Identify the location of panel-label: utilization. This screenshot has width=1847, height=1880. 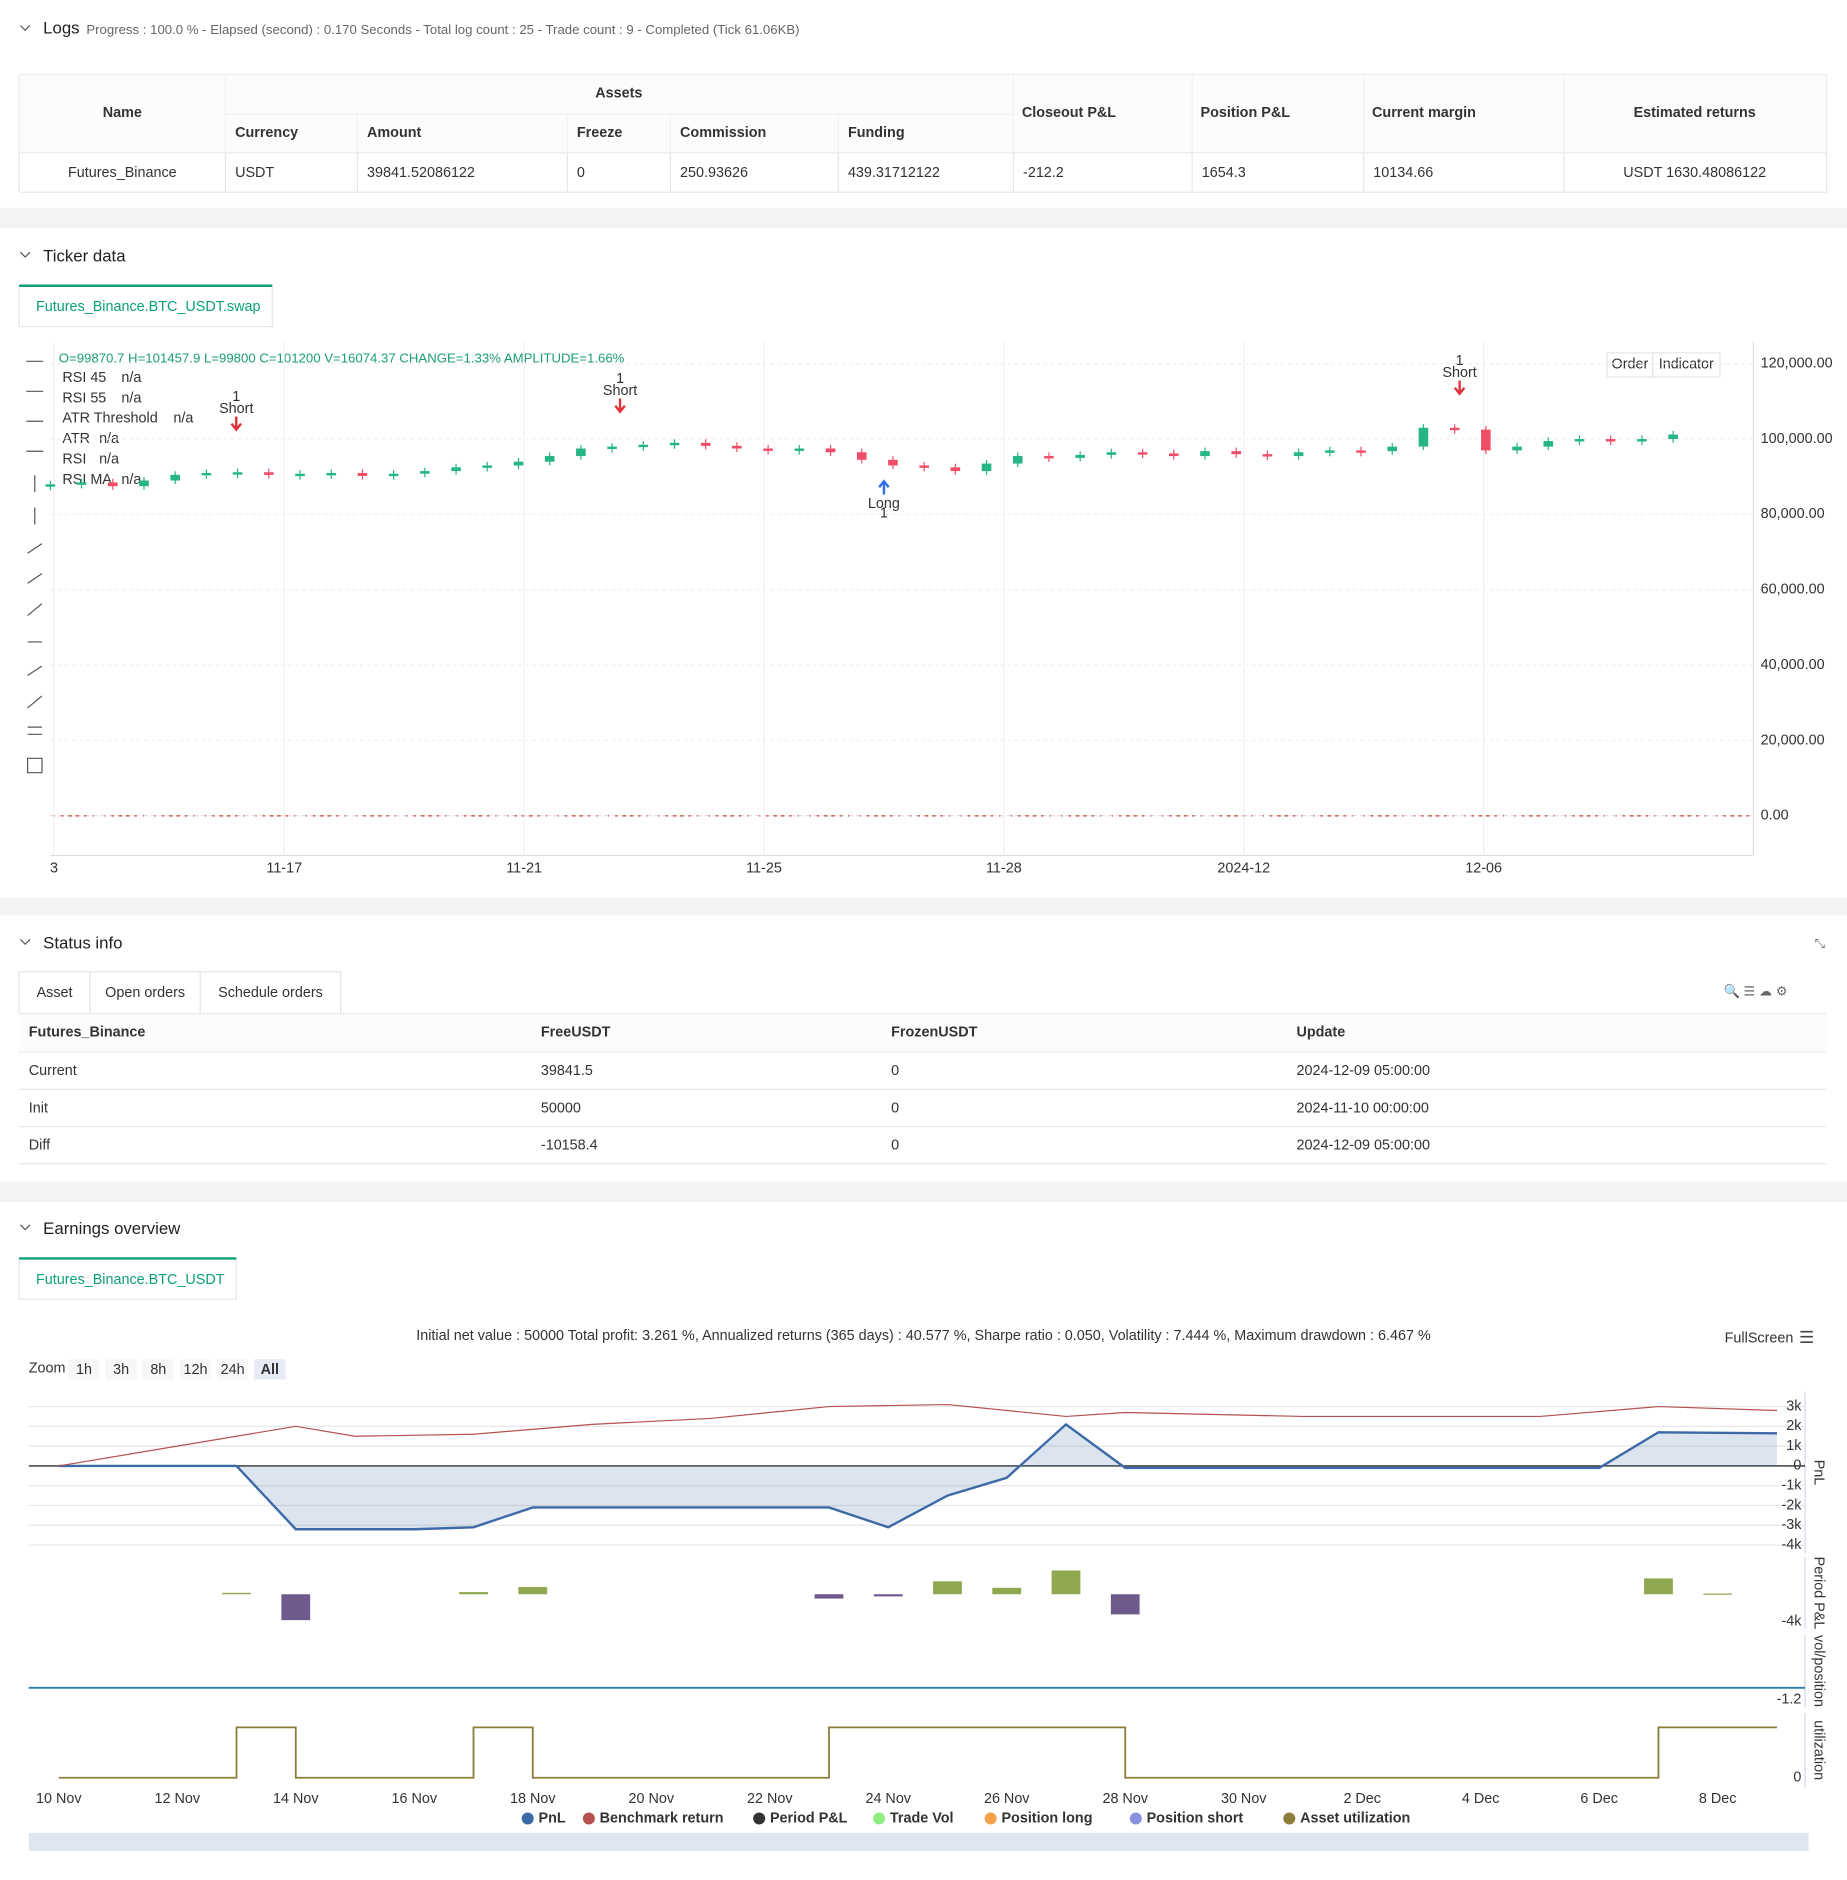
(1818, 1750).